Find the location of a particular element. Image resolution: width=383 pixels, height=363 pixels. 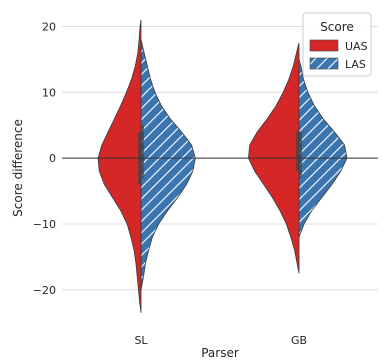

legend-title: Score is located at coordinates (337, 27).